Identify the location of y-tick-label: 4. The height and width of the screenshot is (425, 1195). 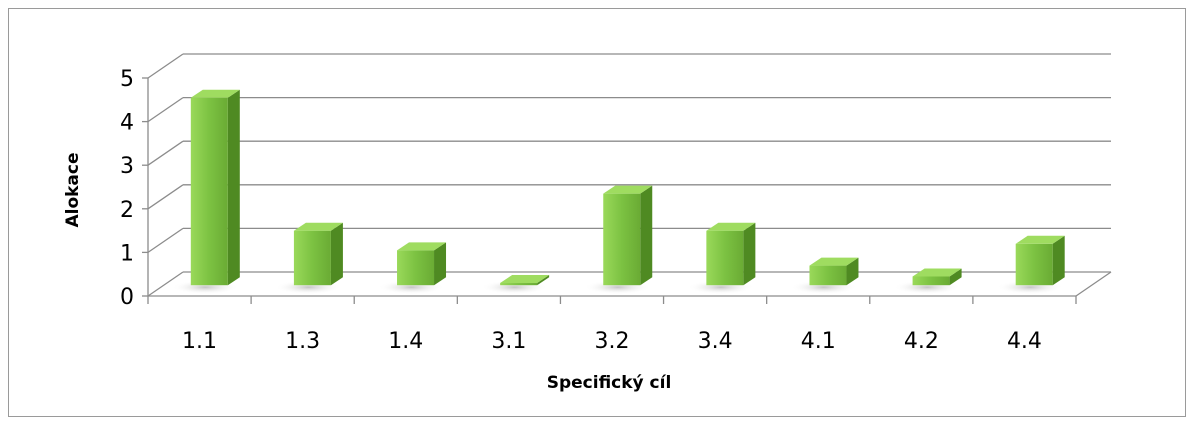
(127, 123).